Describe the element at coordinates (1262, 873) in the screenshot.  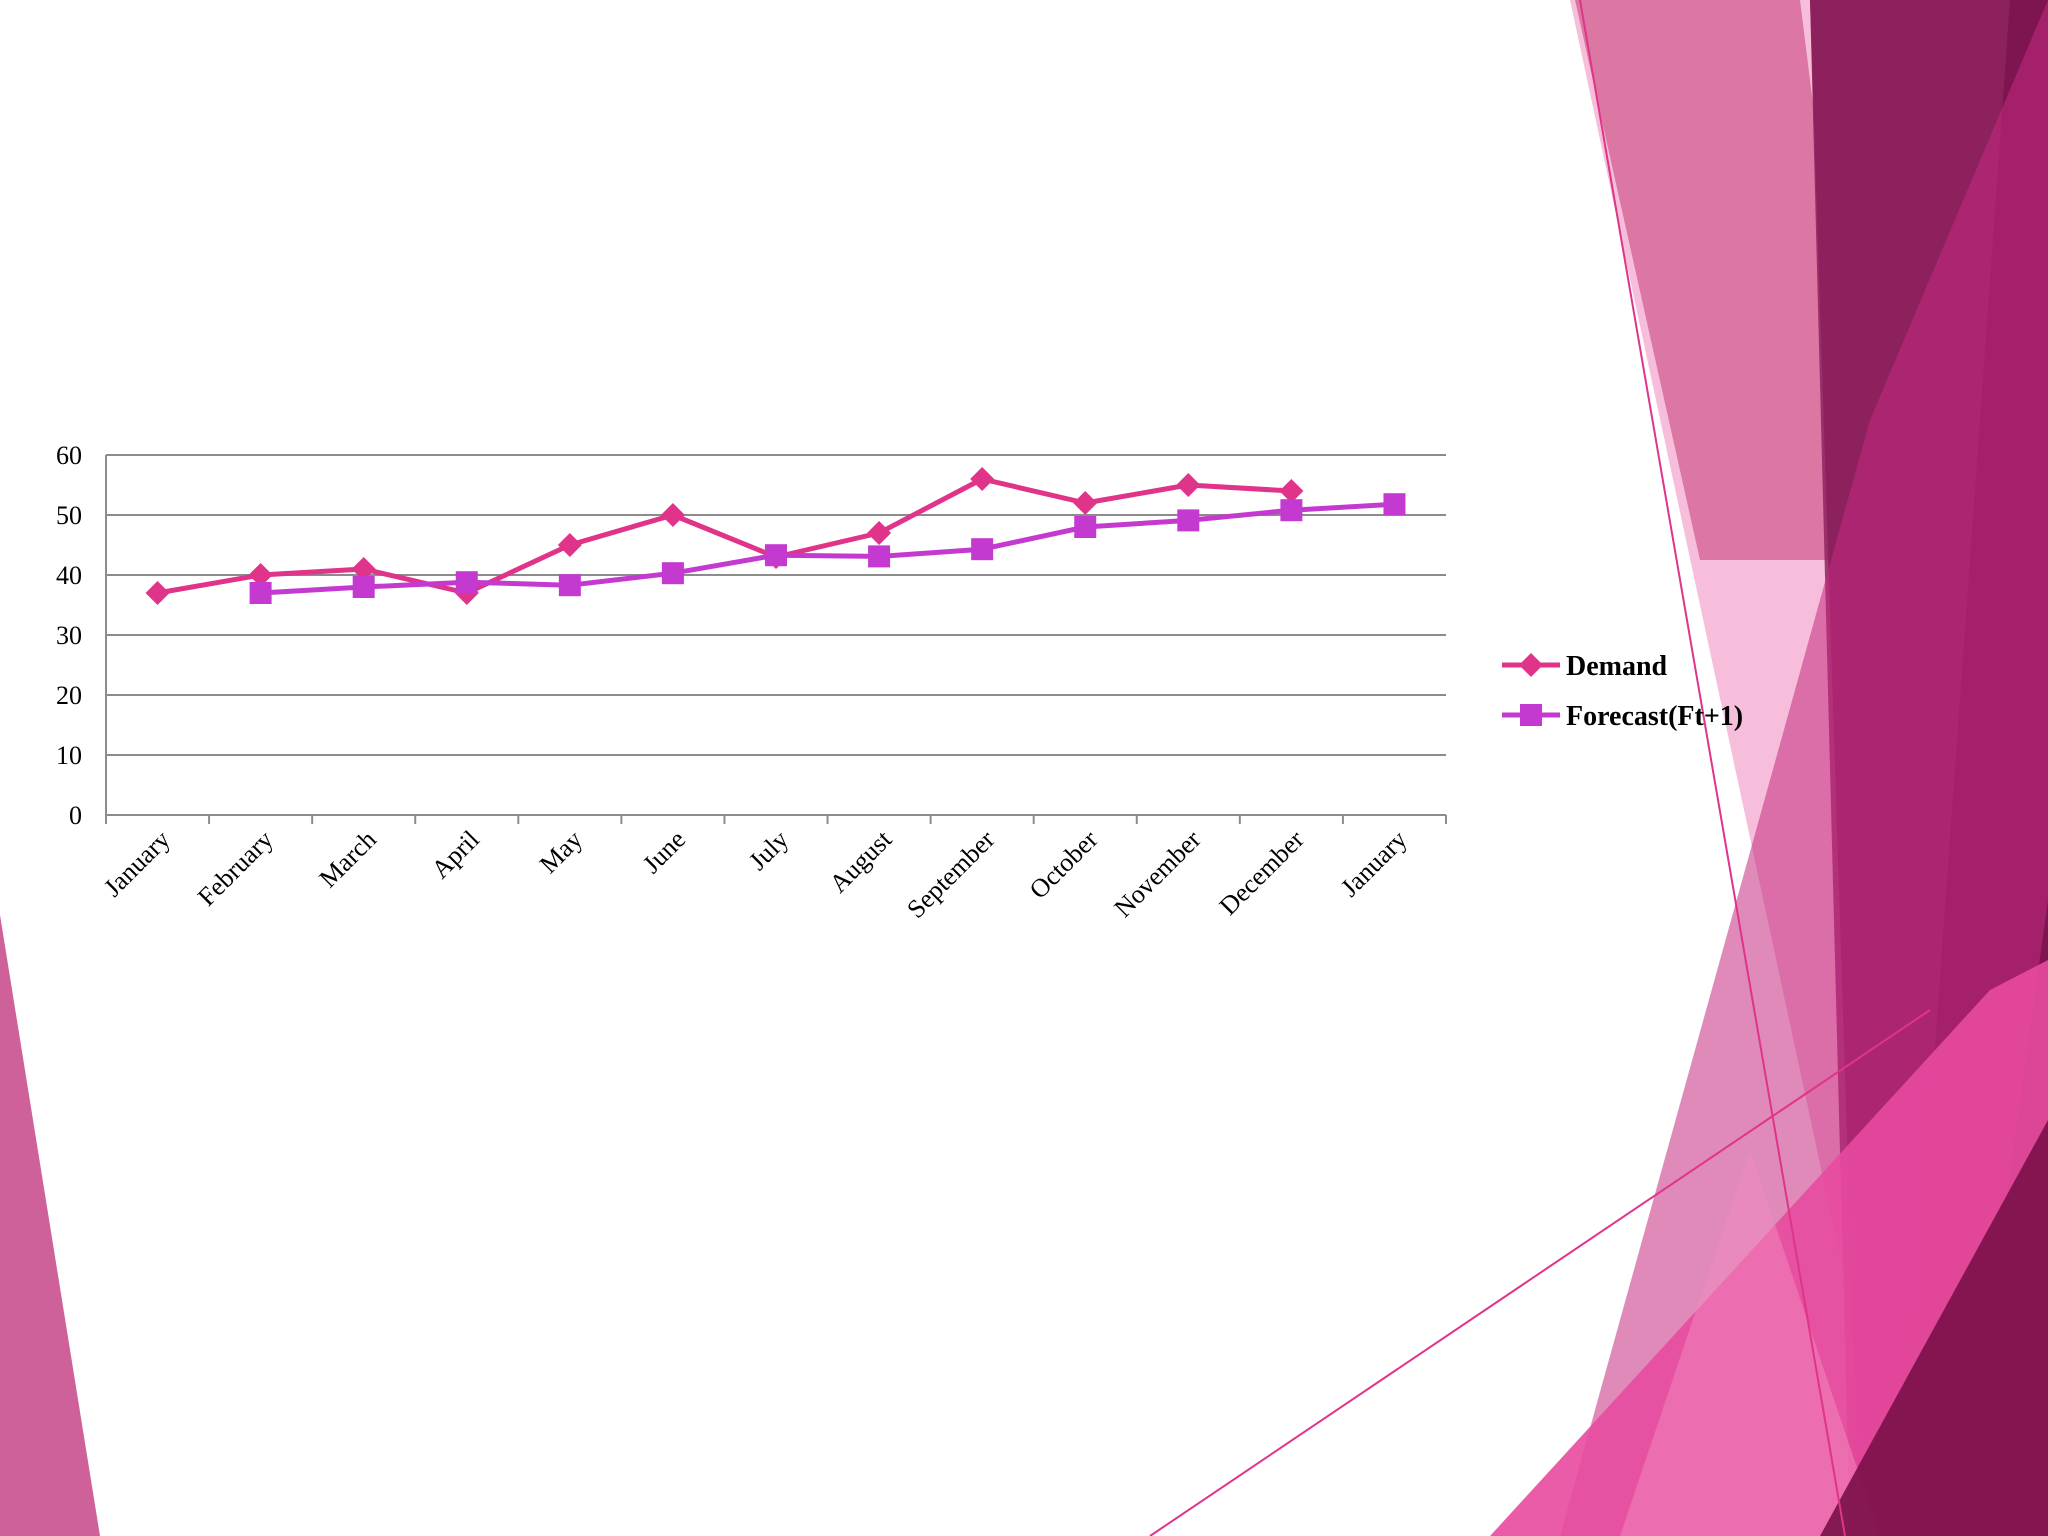
I see `x-tick-label: December` at that location.